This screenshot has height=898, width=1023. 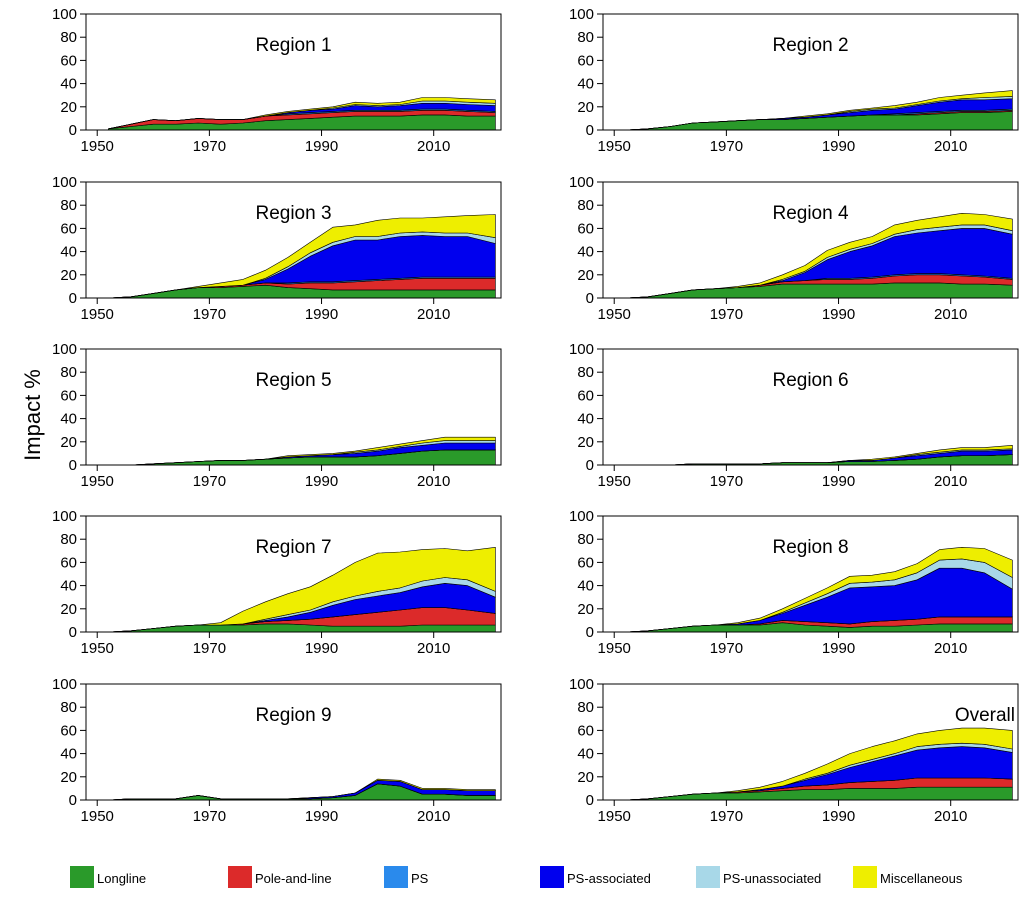 I want to click on panel-region-7: 0 20 40 60 80 100 1950 1970 1990 2010 Region 7, so click(x=277, y=582).